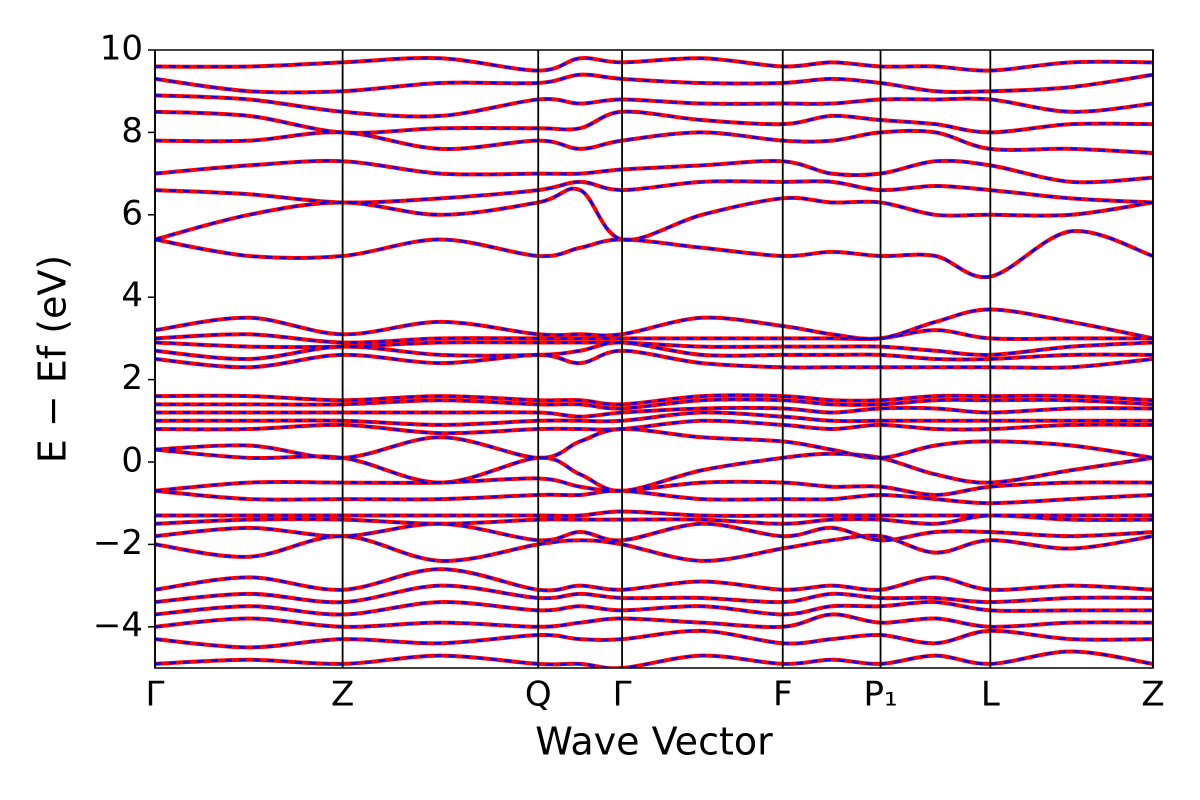 The height and width of the screenshot is (800, 1200). I want to click on y-tick-label: 0, so click(132, 461).